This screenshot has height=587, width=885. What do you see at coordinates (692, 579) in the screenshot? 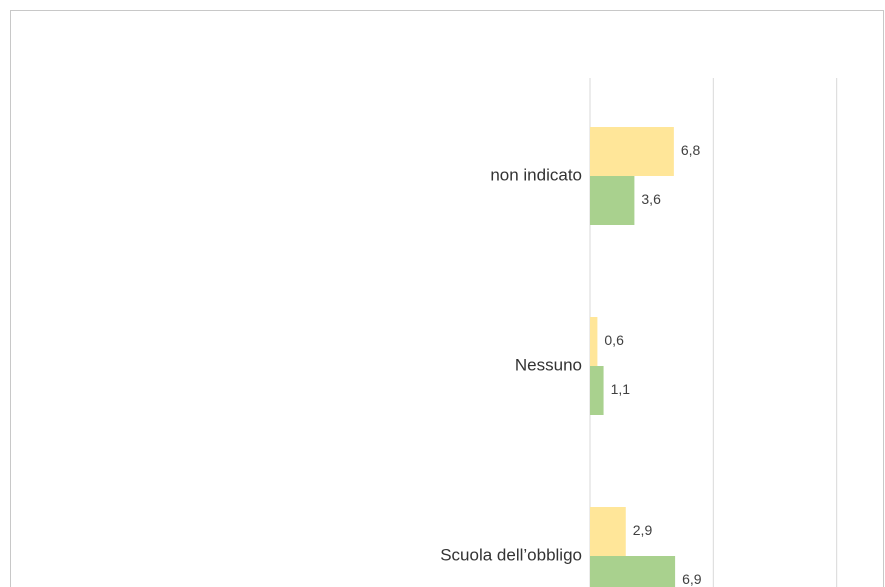
I see `data-label: 6,9` at bounding box center [692, 579].